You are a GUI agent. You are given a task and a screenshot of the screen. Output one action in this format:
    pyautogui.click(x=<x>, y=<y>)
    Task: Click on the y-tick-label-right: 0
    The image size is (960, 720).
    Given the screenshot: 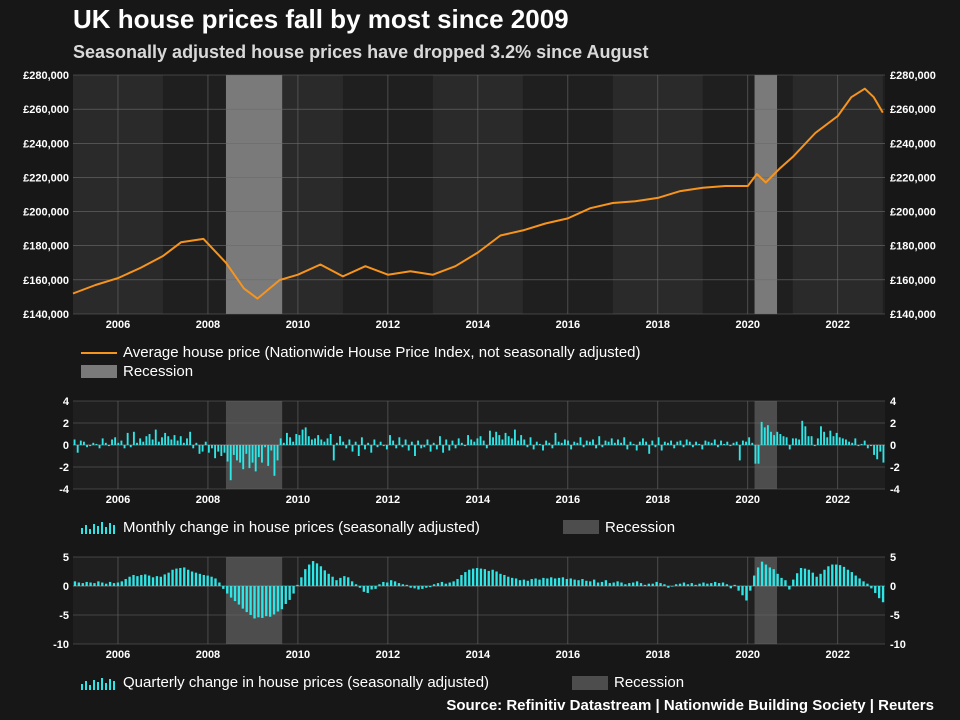 What is the action you would take?
    pyautogui.click(x=893, y=587)
    